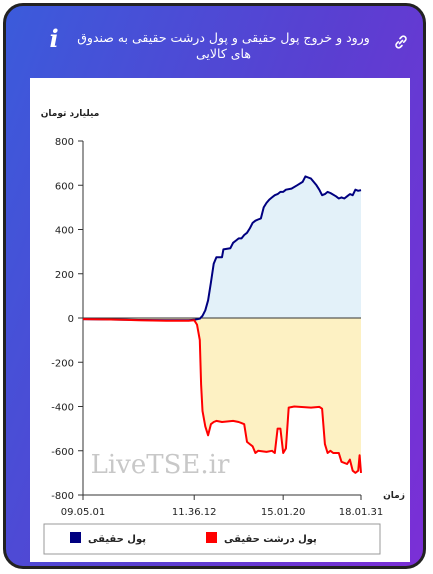 Image resolution: width=433 pixels, height=574 pixels. What do you see at coordinates (160, 465) in the screenshot?
I see `watermark: LiveTSE.ir` at bounding box center [160, 465].